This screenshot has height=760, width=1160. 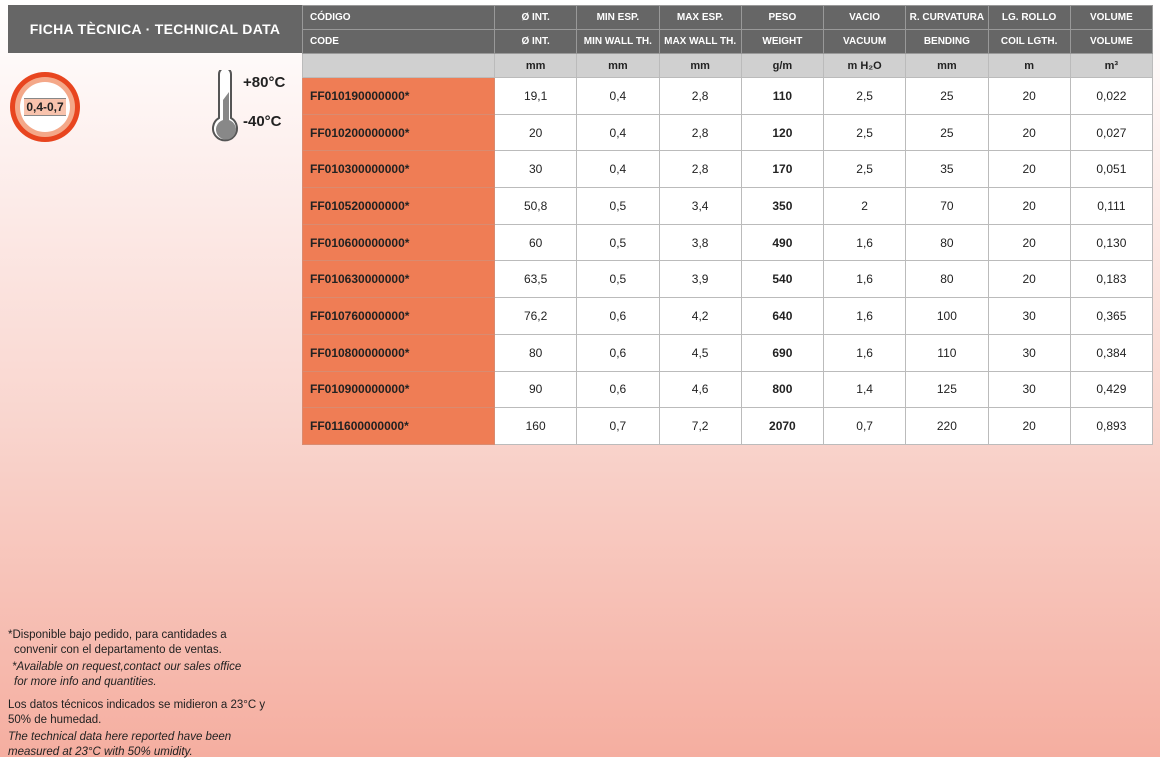 What do you see at coordinates (535, 206) in the screenshot?
I see `table-cell: 50,8` at bounding box center [535, 206].